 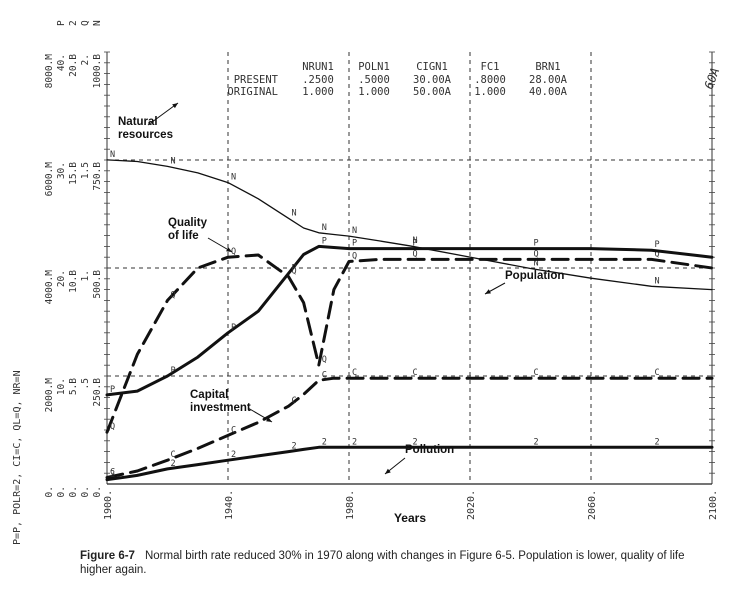 I want to click on parameter-cell: 30.00A, so click(x=432, y=80).